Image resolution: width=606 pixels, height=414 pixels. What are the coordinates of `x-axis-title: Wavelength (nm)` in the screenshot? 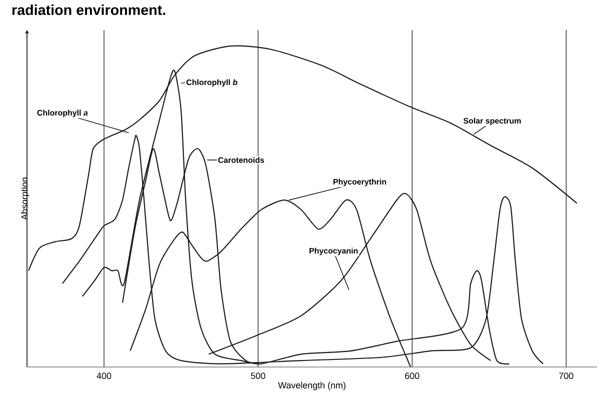 It's located at (312, 386).